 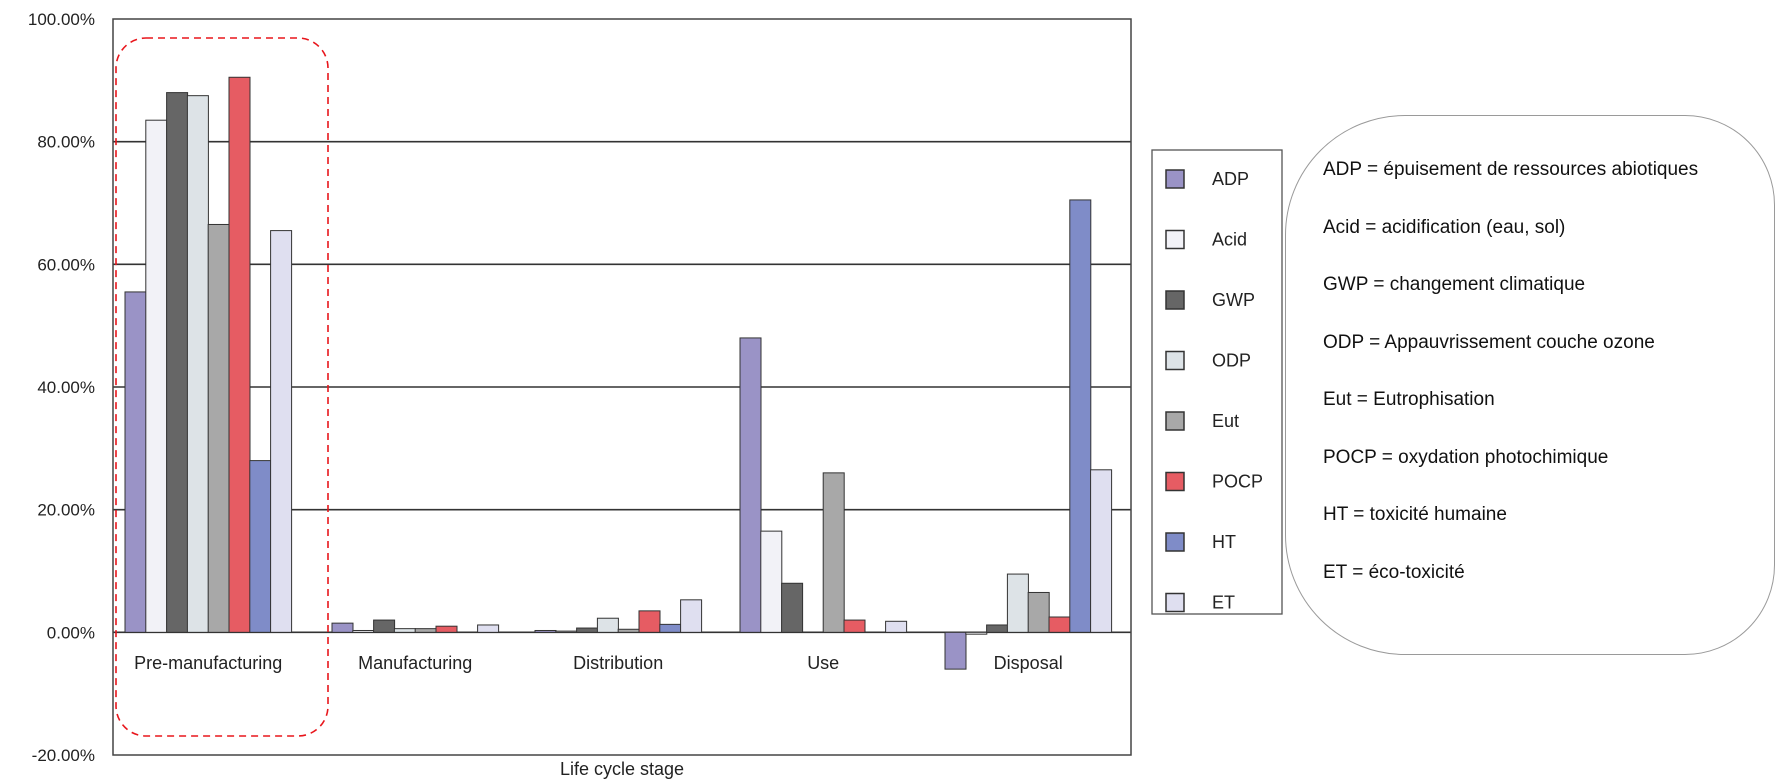 What do you see at coordinates (691, 616) in the screenshot?
I see `bar-distribution-et` at bounding box center [691, 616].